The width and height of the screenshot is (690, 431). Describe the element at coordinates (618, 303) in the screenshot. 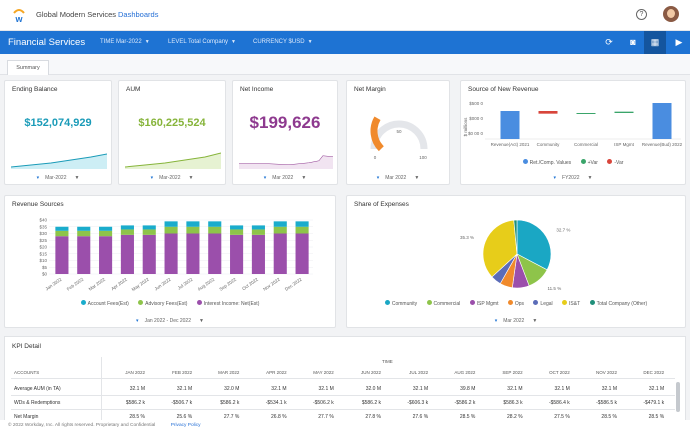

I see `legend-item: Total Company (Other)` at that location.